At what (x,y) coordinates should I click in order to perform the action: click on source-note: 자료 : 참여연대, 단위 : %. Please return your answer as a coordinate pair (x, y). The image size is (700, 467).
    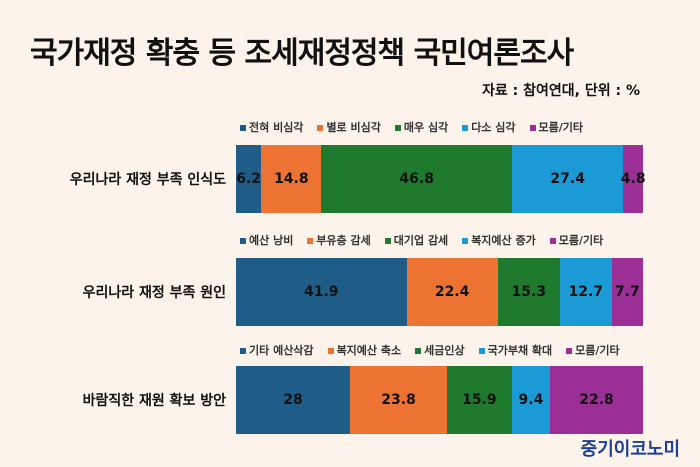
    Looking at the image, I should click on (561, 91).